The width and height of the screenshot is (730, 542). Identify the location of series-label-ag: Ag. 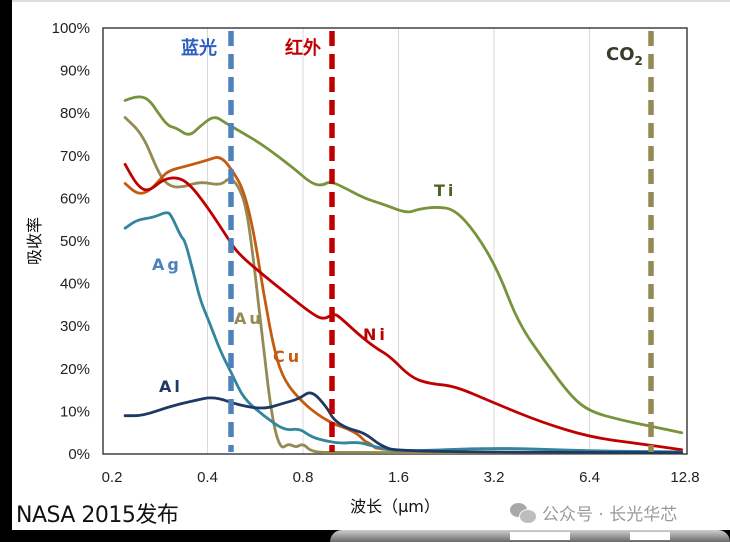
(167, 264).